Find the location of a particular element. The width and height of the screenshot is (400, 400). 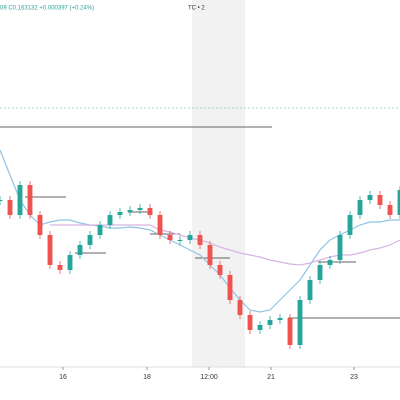

x-tick-label: 23 is located at coordinates (354, 377).